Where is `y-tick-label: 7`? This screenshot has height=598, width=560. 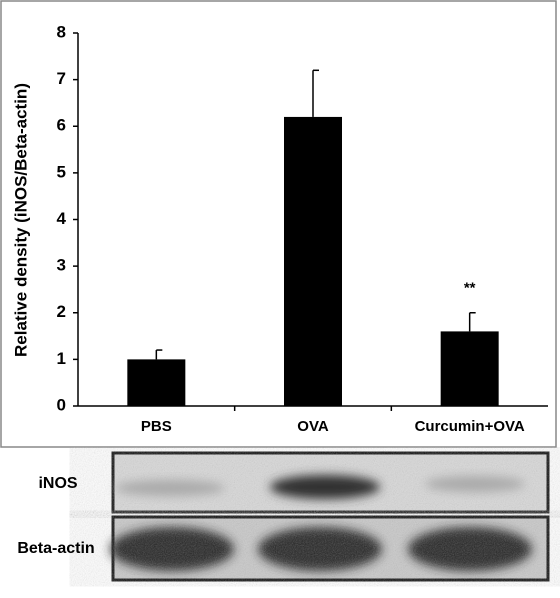
y-tick-label: 7 is located at coordinates (61, 78).